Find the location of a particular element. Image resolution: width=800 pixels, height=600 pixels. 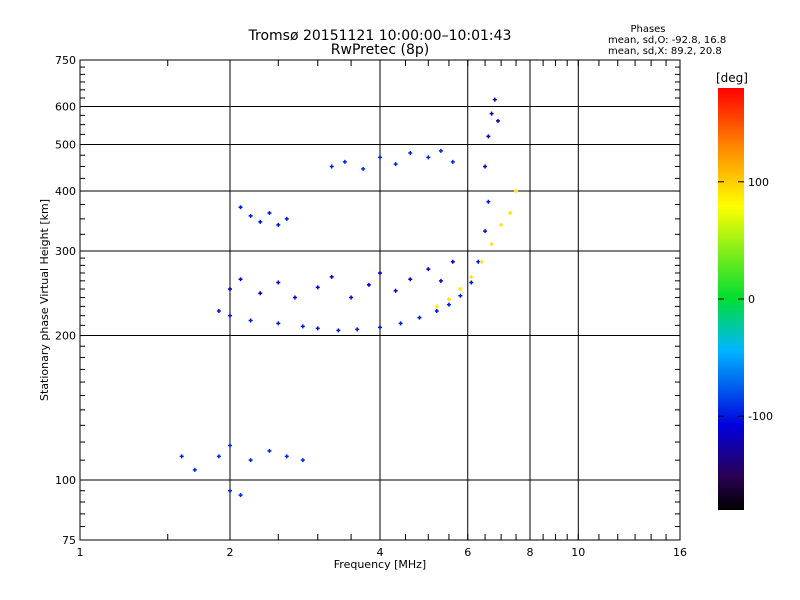

chart-subtitle: RwPretec (8p) is located at coordinates (380, 50).